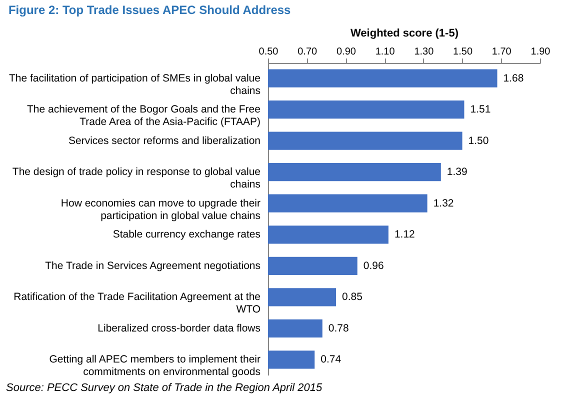  Describe the element at coordinates (463, 52) in the screenshot. I see `x-tick-label: 1.50` at that location.